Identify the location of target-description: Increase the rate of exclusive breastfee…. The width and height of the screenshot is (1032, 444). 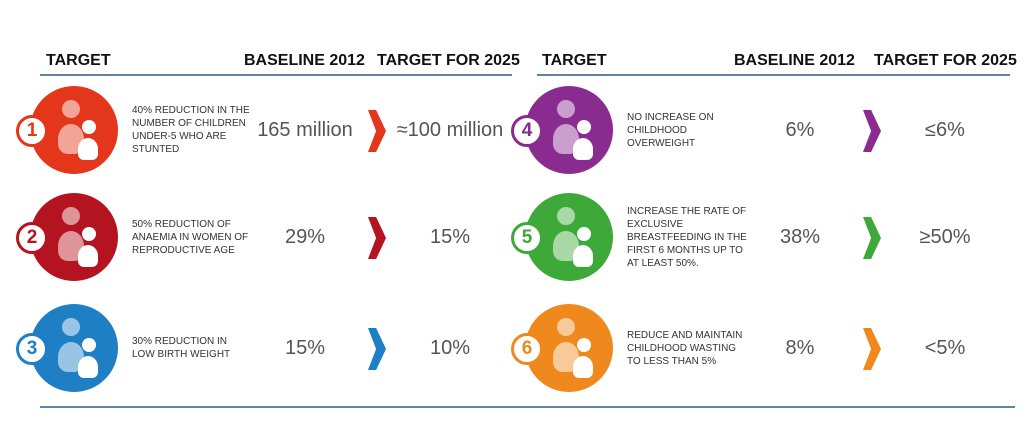
(687, 237).